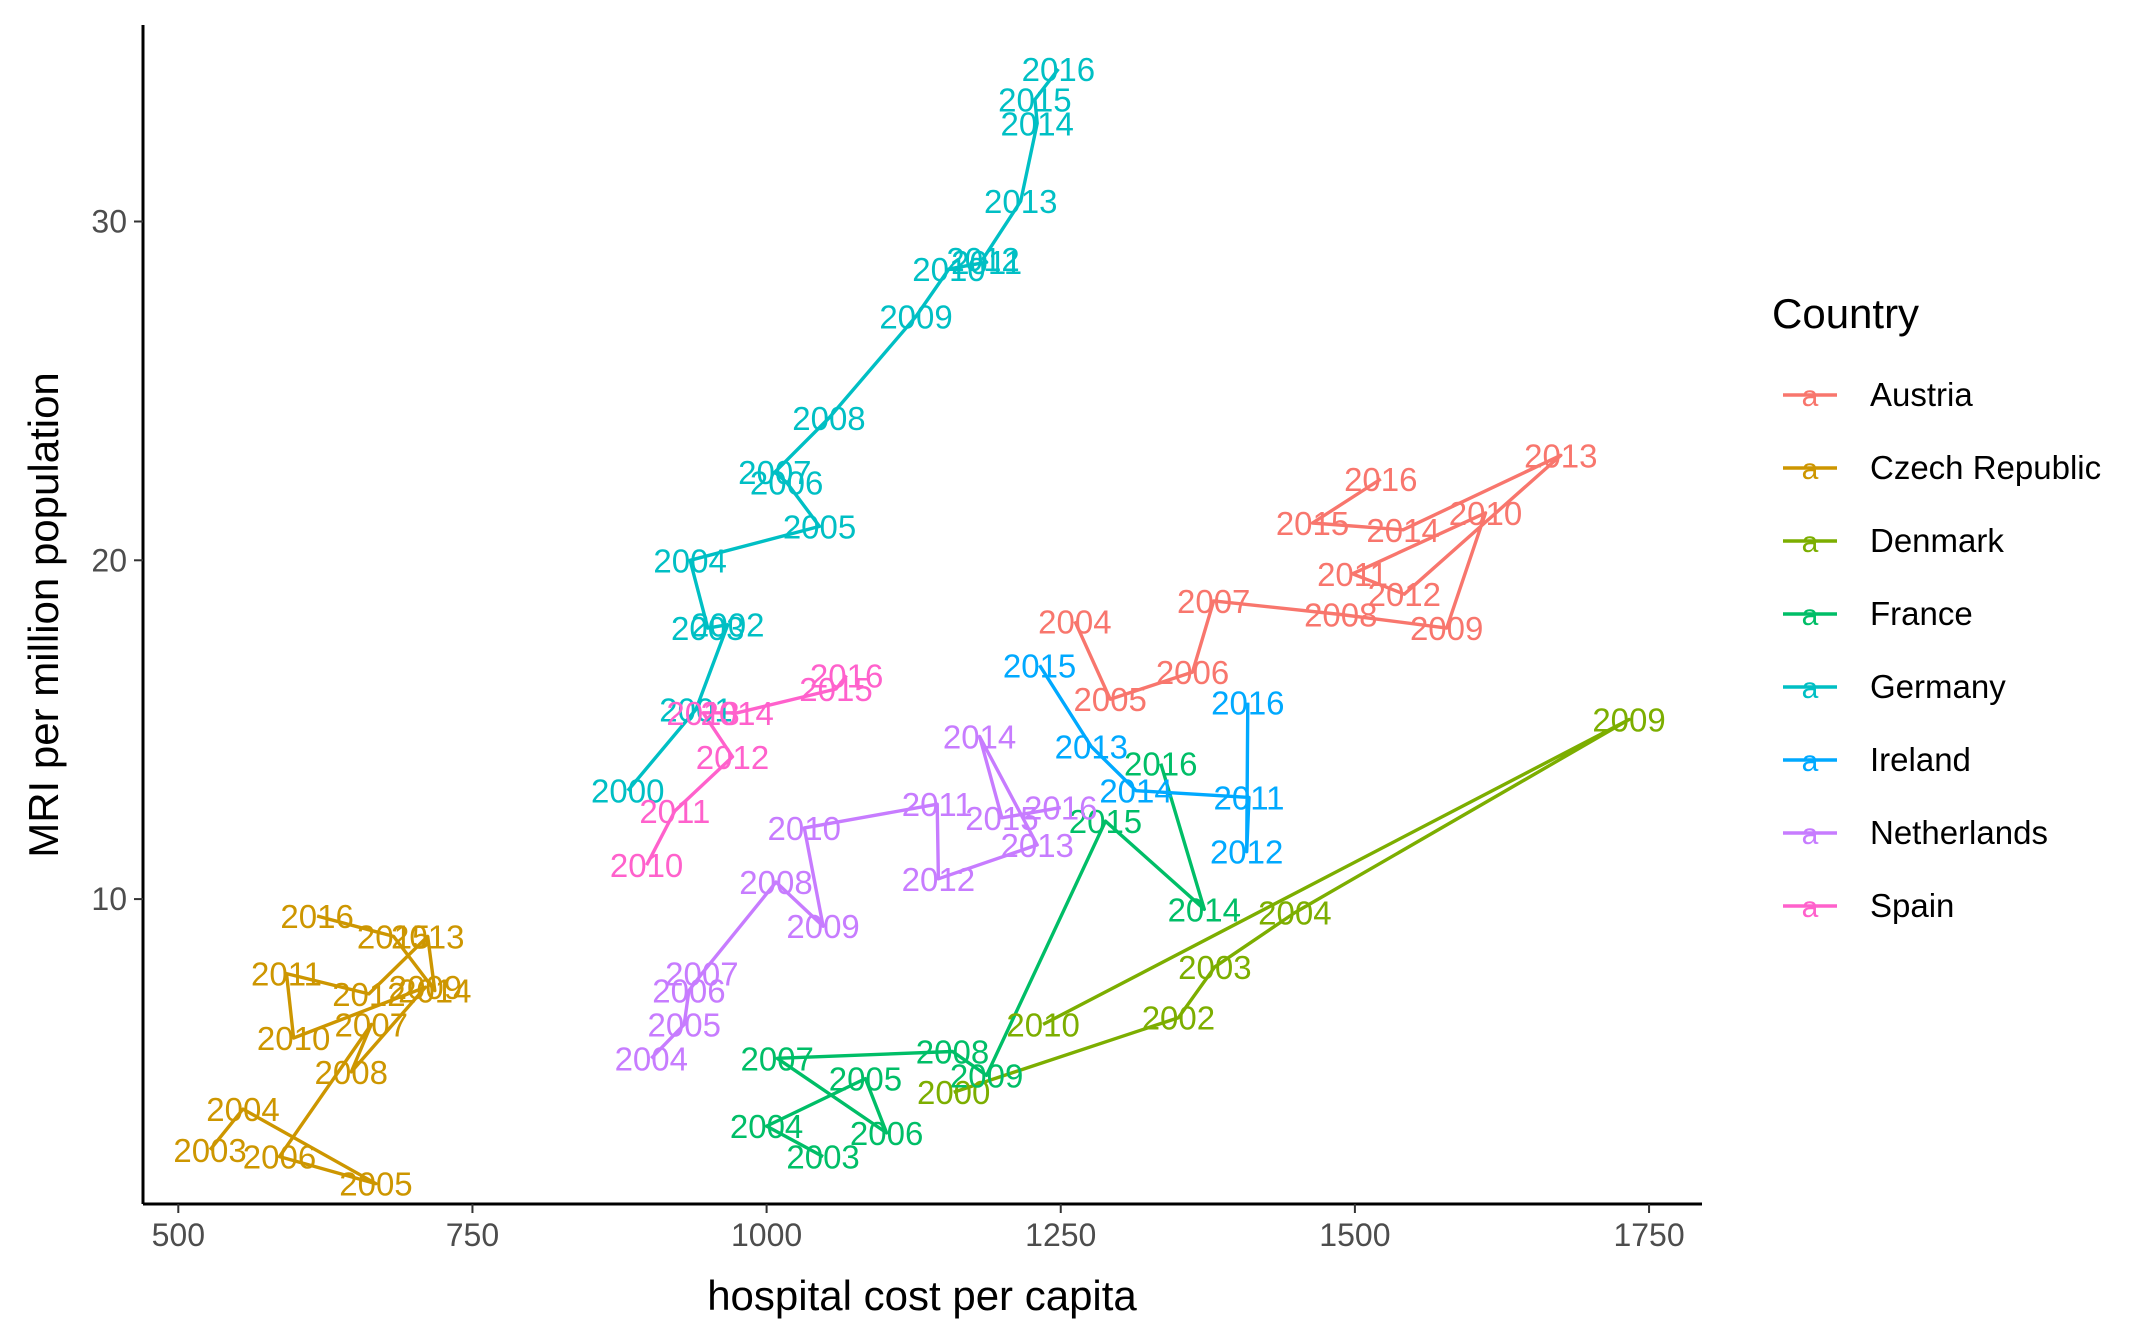  Describe the element at coordinates (1192, 672) in the screenshot. I see `year-label-austria: 2006` at that location.